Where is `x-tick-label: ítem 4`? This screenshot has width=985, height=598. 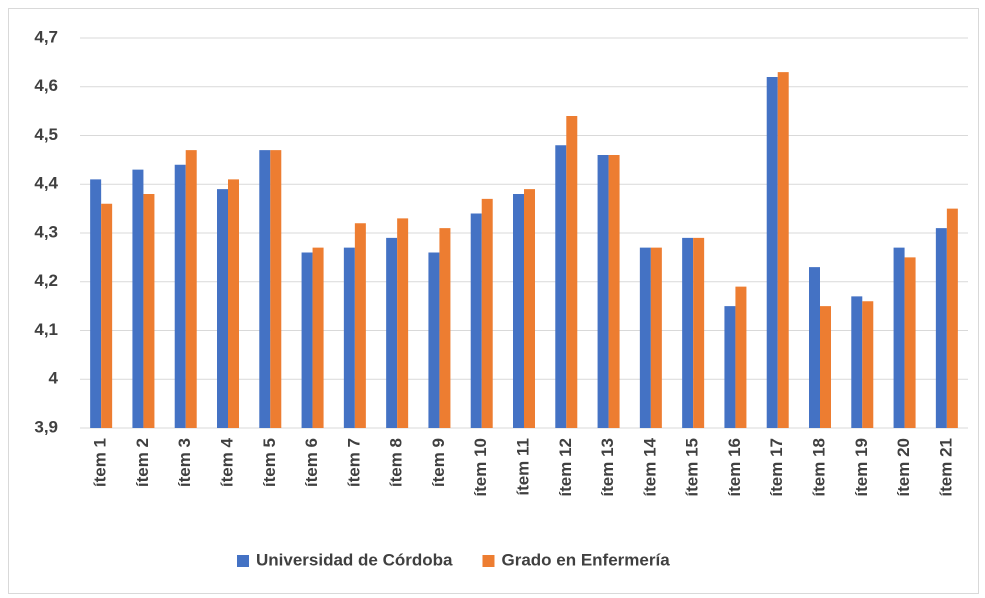 x-tick-label: ítem 4 is located at coordinates (226, 462).